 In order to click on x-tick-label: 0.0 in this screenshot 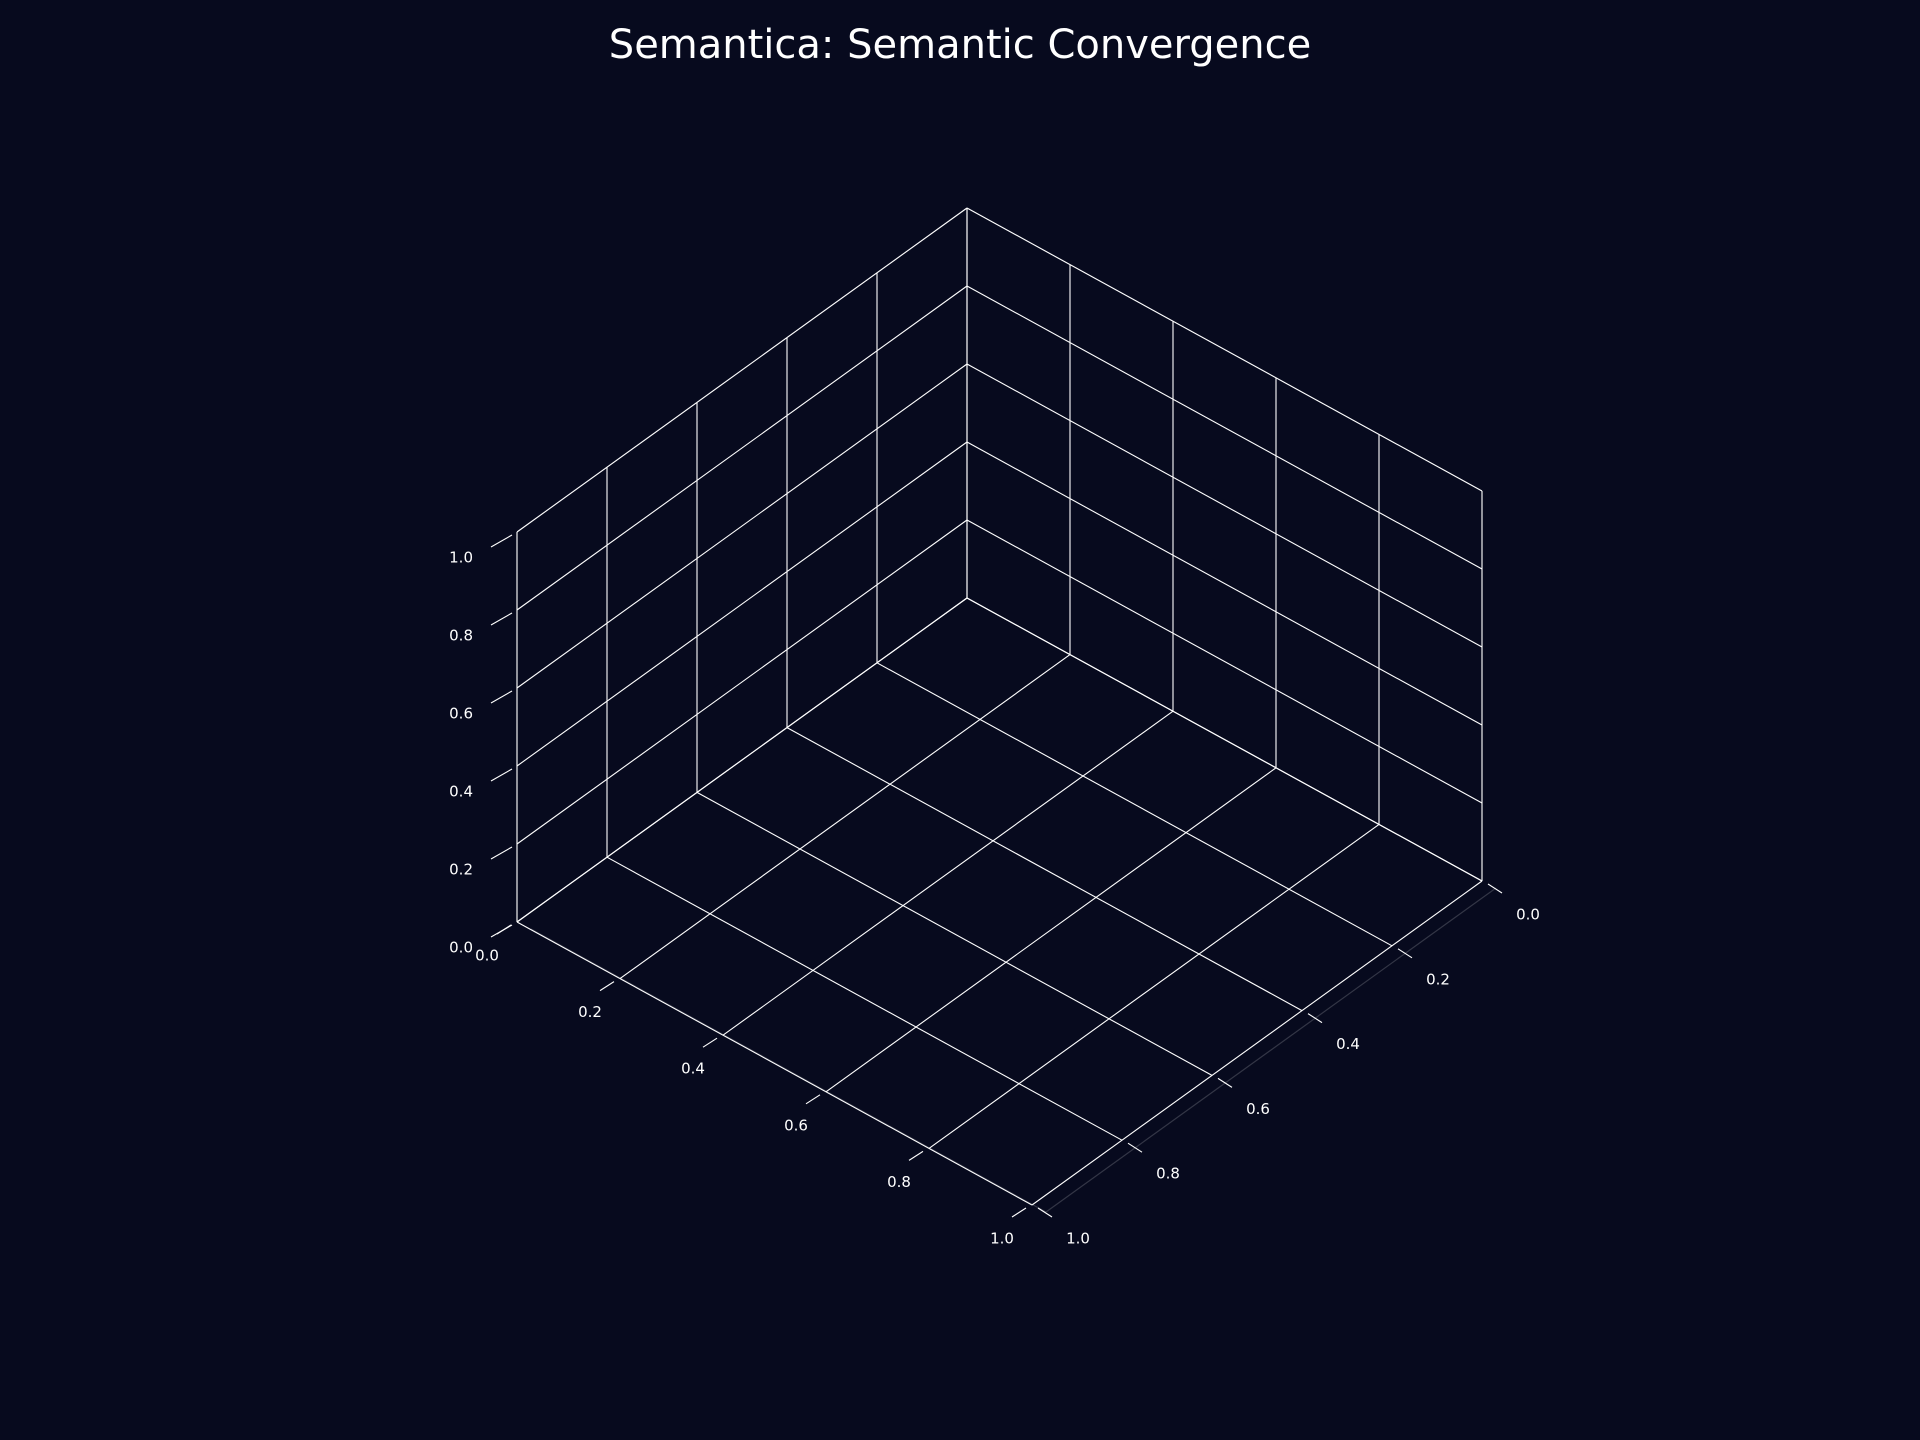, I will do `click(1528, 915)`.